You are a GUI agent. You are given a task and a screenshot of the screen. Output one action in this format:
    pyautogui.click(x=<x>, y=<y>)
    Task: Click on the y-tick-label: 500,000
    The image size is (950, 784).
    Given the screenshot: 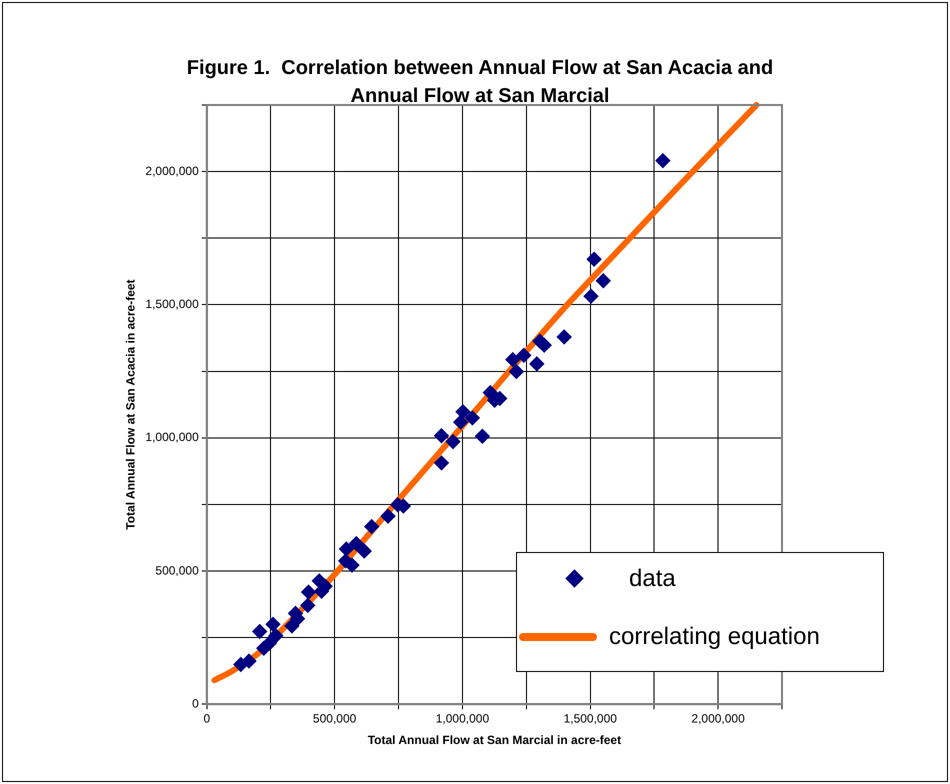 What is the action you would take?
    pyautogui.click(x=177, y=570)
    